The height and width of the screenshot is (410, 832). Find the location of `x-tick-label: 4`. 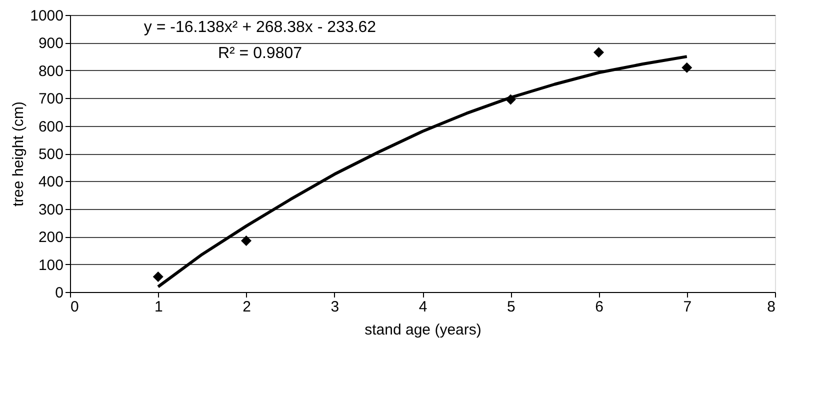

x-tick-label: 4 is located at coordinates (423, 307).